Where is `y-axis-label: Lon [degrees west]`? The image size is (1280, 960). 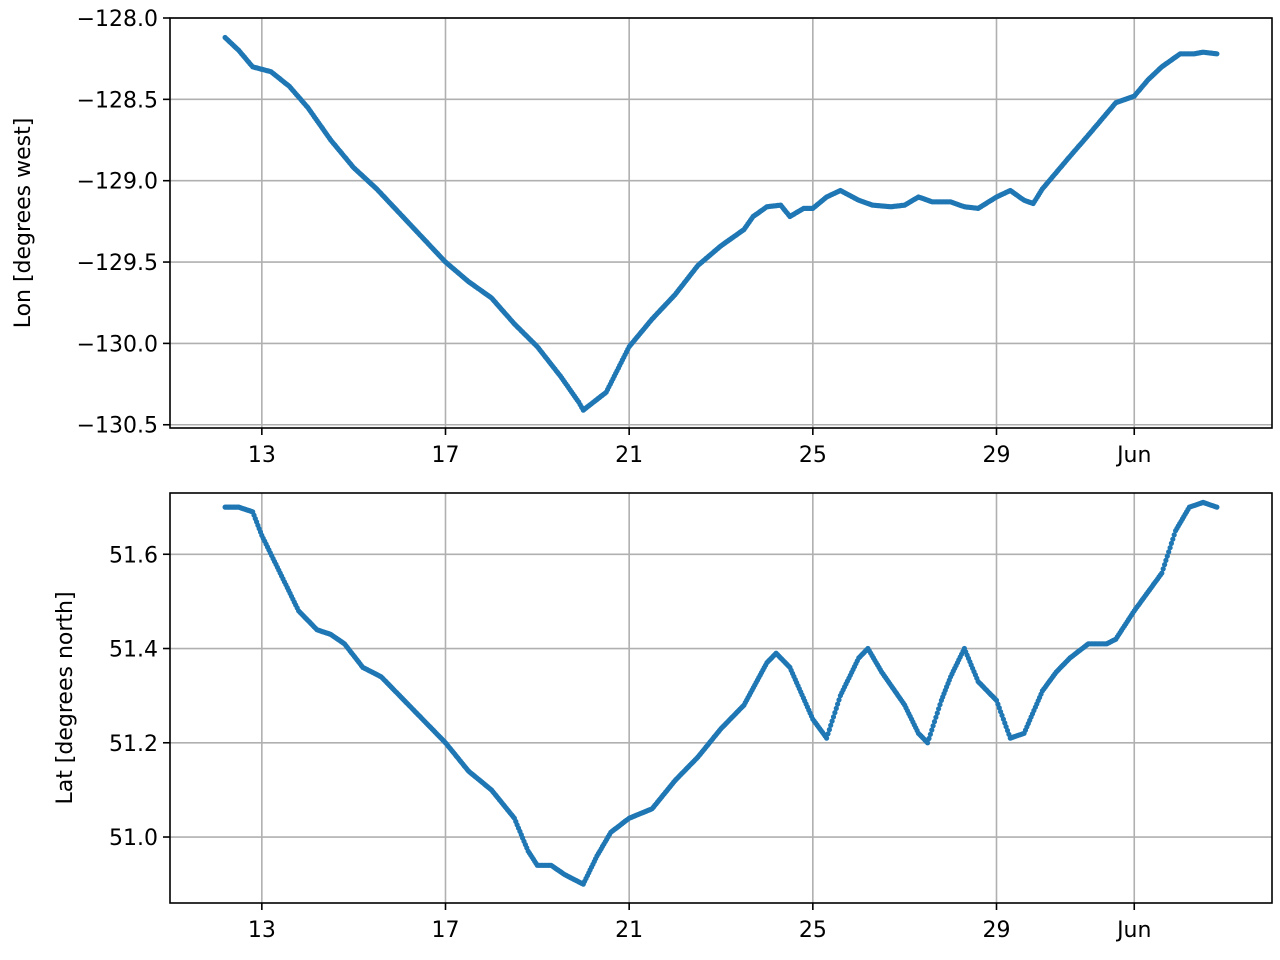 y-axis-label: Lon [degrees west] is located at coordinates (23, 223).